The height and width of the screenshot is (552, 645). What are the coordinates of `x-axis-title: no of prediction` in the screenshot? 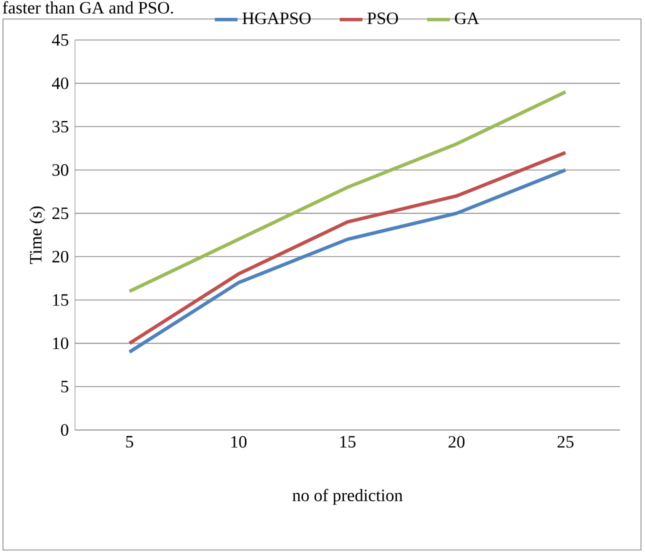 It's located at (347, 496).